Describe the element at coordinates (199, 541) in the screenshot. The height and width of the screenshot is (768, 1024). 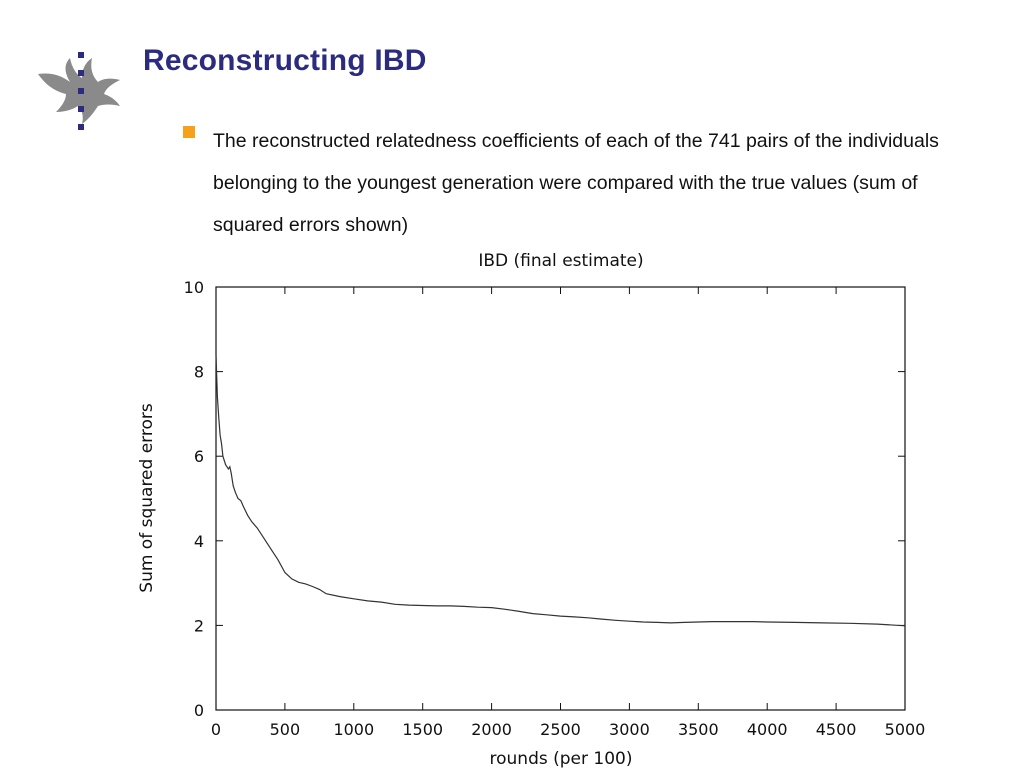
I see `y-tick-label: 4` at that location.